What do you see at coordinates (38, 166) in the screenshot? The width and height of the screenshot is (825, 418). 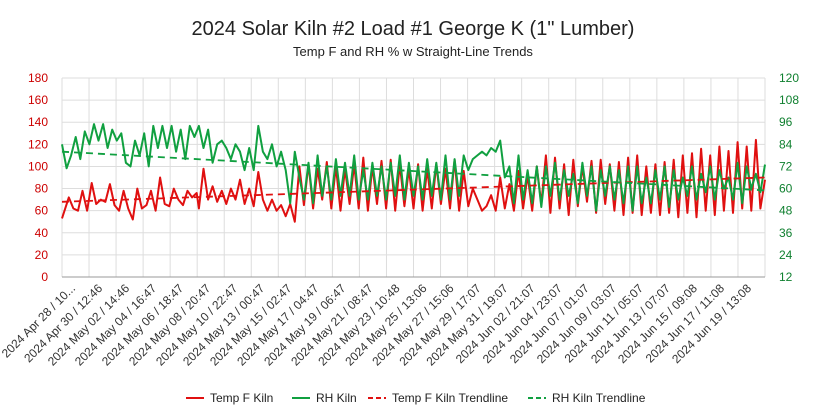 I see `left-y-tick-label: 100` at bounding box center [38, 166].